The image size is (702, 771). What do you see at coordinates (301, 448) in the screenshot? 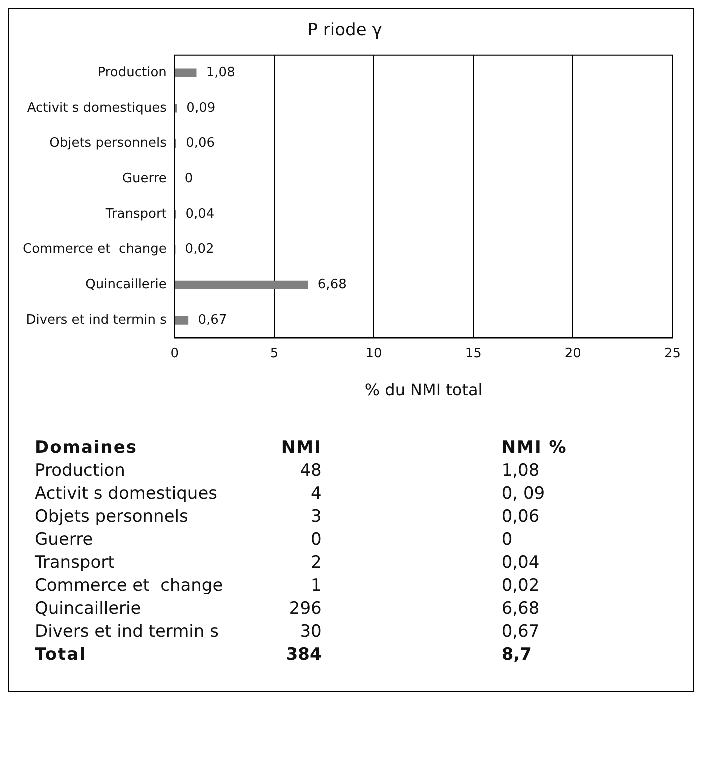
I see `text: NMI` at bounding box center [301, 448].